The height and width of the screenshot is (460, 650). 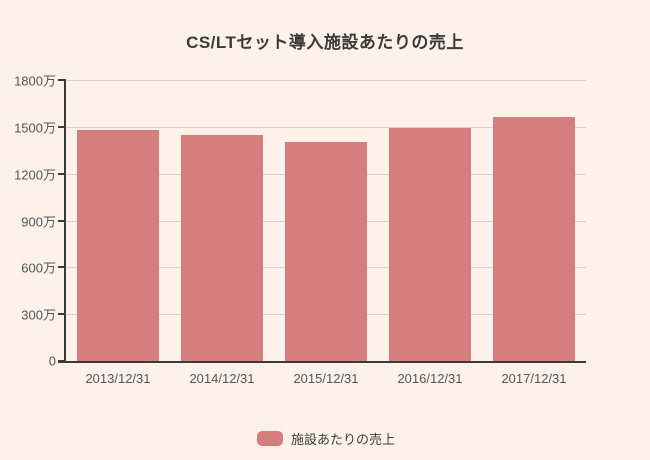 I want to click on legend: 施設あたりの売上, so click(x=326, y=438).